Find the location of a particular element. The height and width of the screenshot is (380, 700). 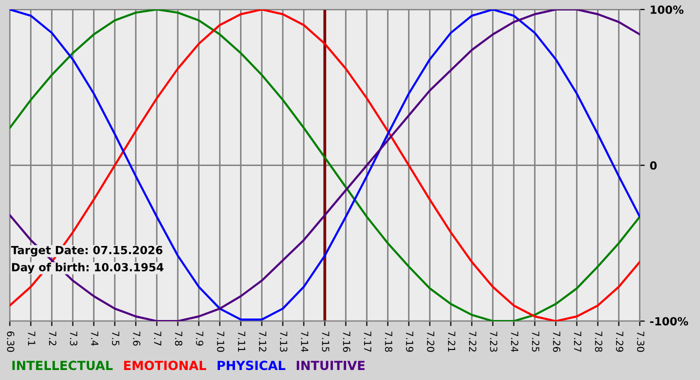

x-tick-label: 7.30 is located at coordinates (640, 342).